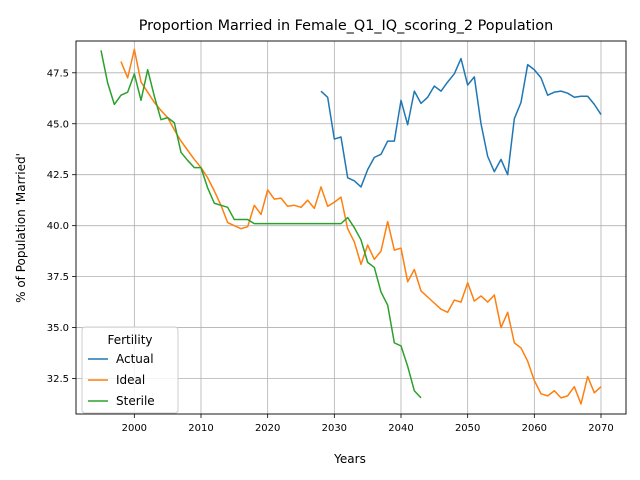 The width and height of the screenshot is (640, 480). Describe the element at coordinates (600, 428) in the screenshot. I see `x-tick-label: 2070` at that location.